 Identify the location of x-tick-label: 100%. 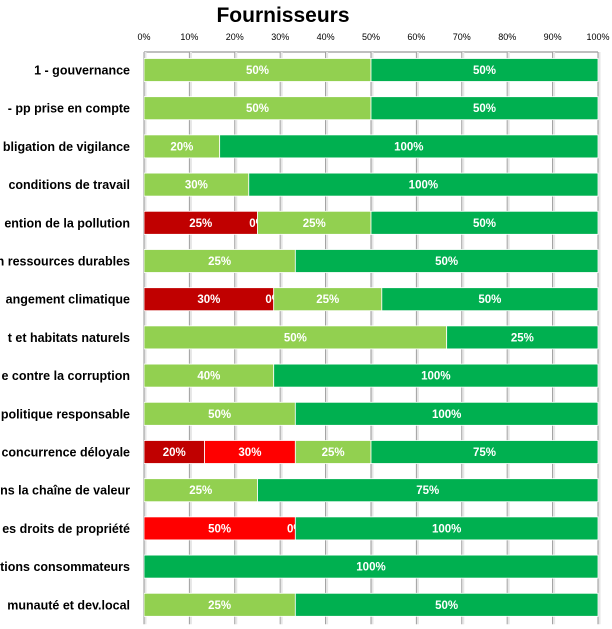
(597, 37).